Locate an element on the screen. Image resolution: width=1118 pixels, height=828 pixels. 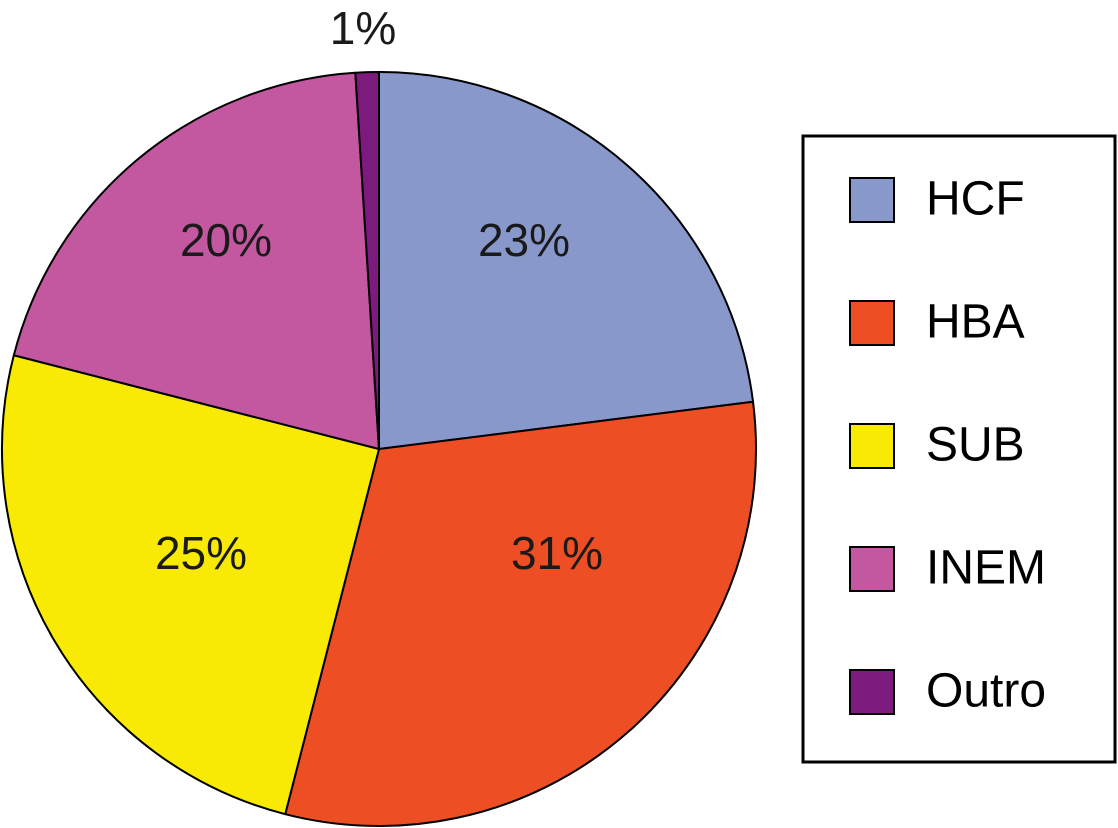
legend-swatch-hcf is located at coordinates (872, 200).